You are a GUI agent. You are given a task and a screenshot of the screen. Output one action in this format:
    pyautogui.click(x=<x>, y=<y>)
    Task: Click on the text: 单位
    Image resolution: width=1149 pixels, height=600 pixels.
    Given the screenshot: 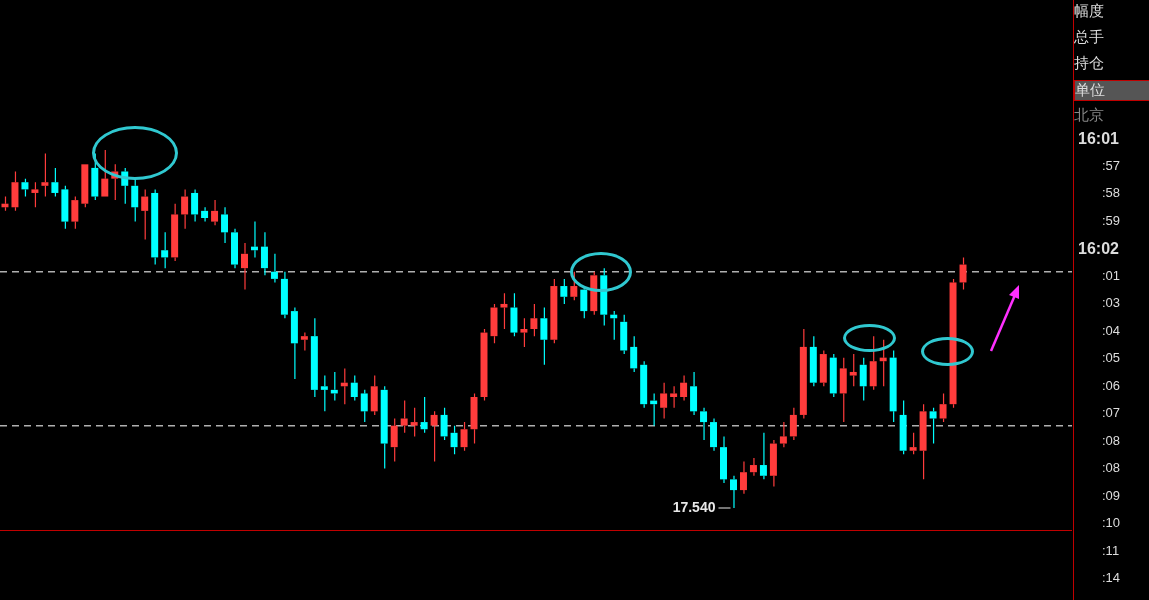 What is the action you would take?
    pyautogui.click(x=1111, y=90)
    